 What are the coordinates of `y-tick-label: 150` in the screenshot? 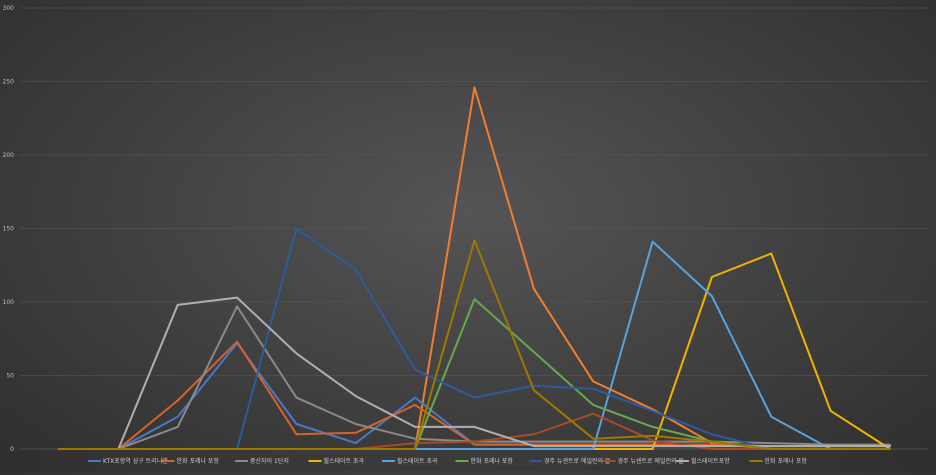 It's located at (9, 229).